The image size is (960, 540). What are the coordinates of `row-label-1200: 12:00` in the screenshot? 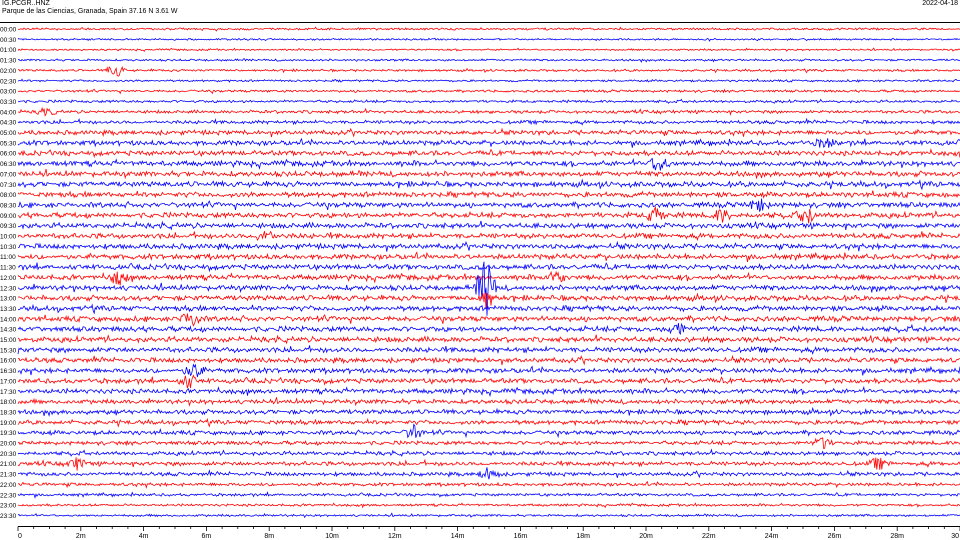 It's located at (8, 278).